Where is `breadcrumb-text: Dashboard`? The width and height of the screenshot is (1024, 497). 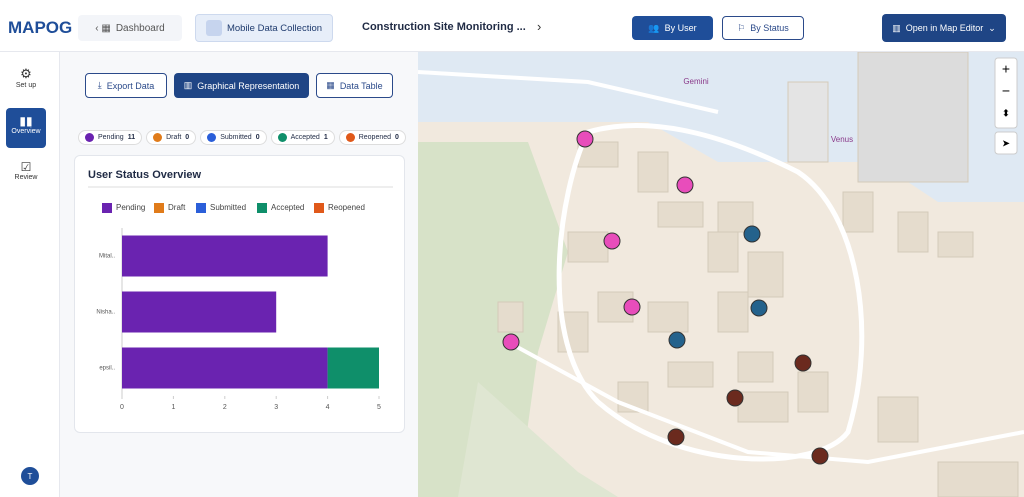
breadcrumb-text: Dashboard is located at coordinates (140, 28).